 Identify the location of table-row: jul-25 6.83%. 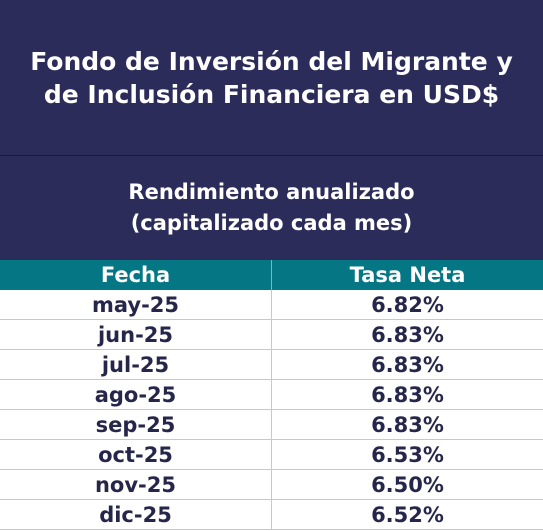
(271, 365).